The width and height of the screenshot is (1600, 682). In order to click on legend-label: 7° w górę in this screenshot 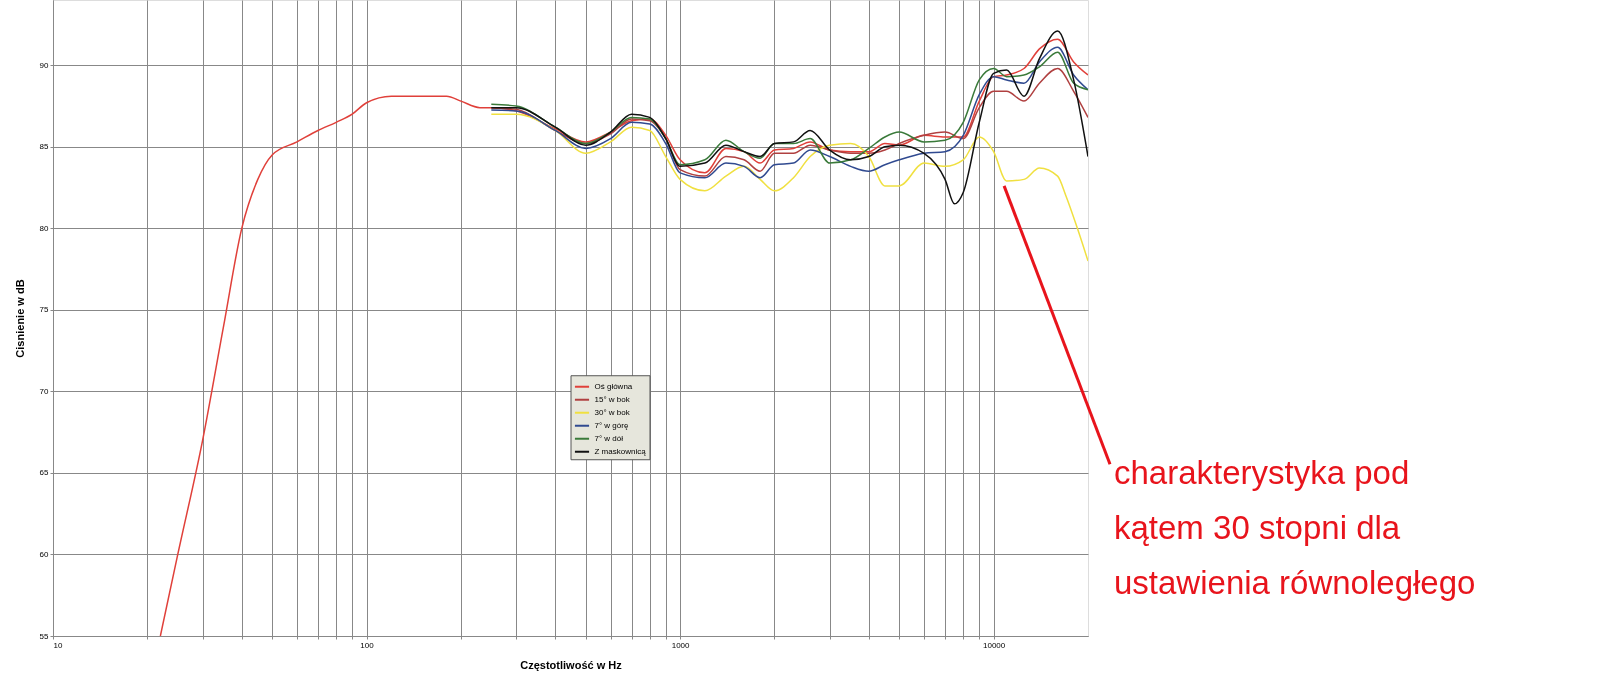, I will do `click(611, 425)`.